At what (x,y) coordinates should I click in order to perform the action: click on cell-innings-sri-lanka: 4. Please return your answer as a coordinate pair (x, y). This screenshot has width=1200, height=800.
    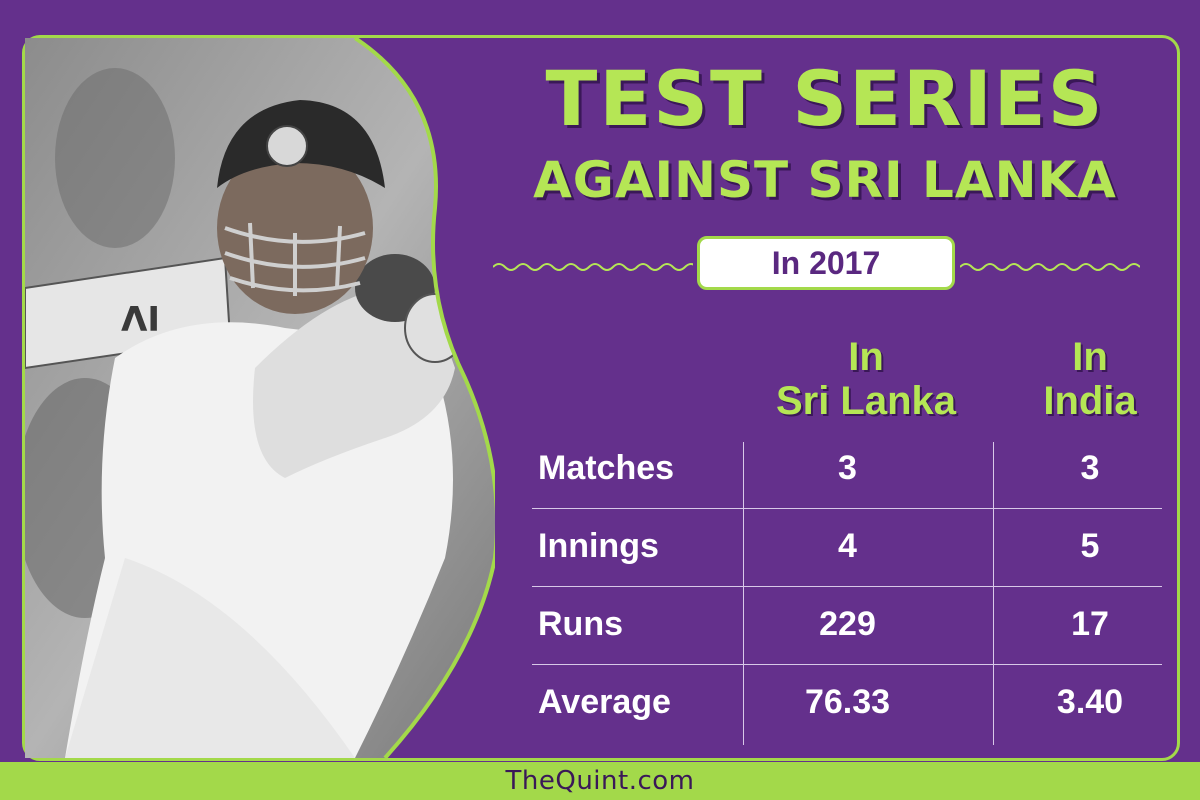
    Looking at the image, I should click on (847, 546).